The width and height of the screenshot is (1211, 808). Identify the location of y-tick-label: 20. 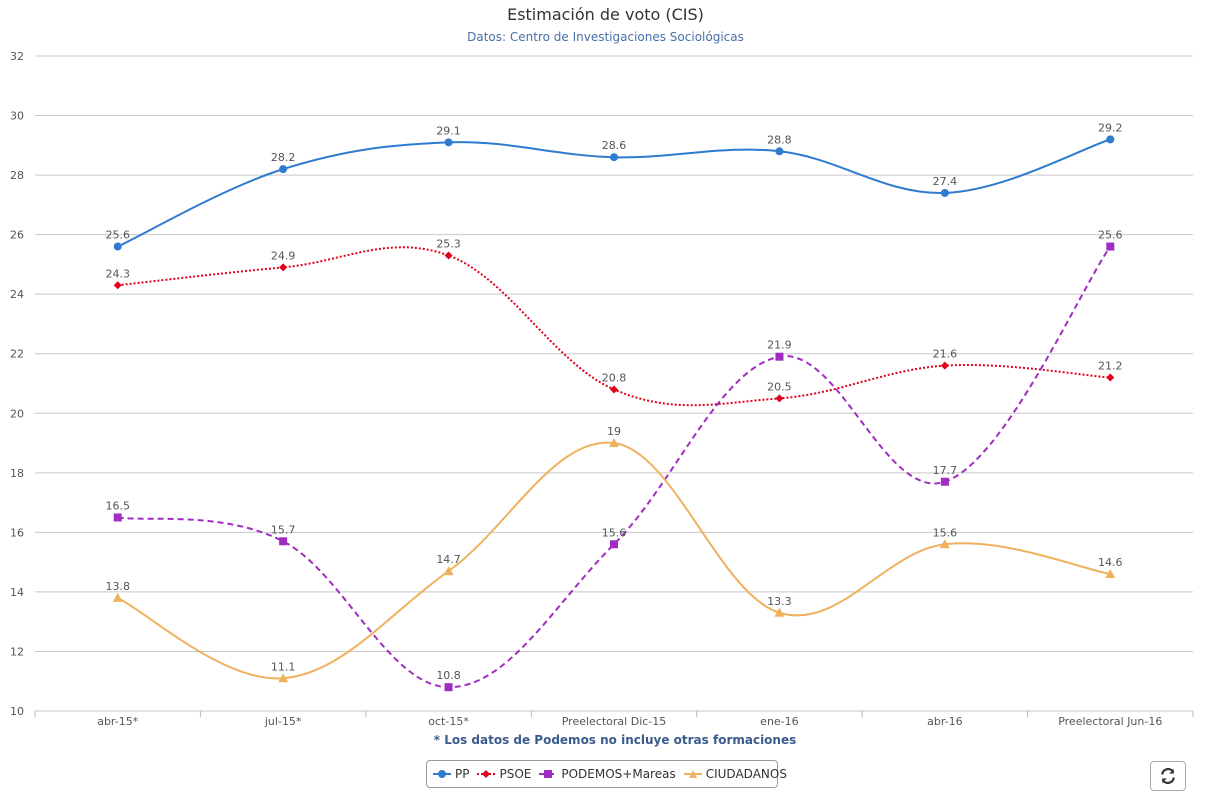
(17, 413).